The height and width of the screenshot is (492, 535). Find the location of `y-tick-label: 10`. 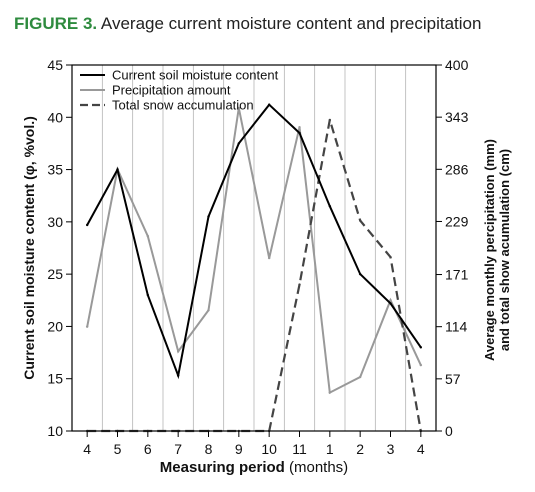

y-tick-label: 10 is located at coordinates (55, 431).